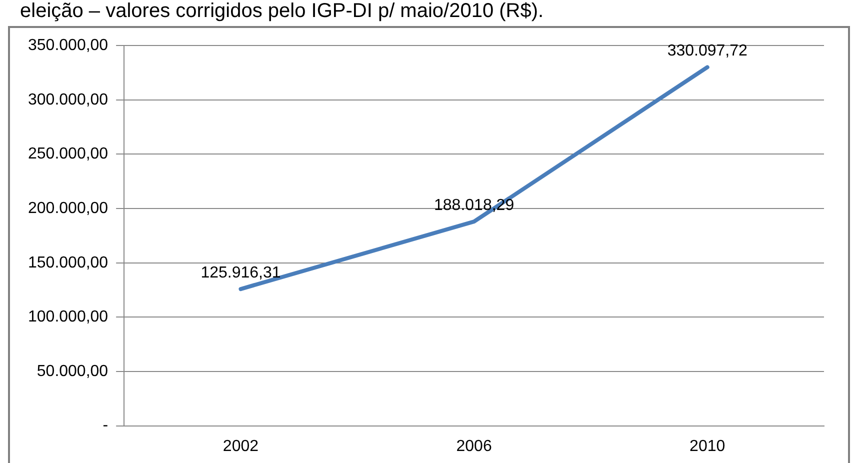  I want to click on x-tick-label: 2010, so click(708, 446).